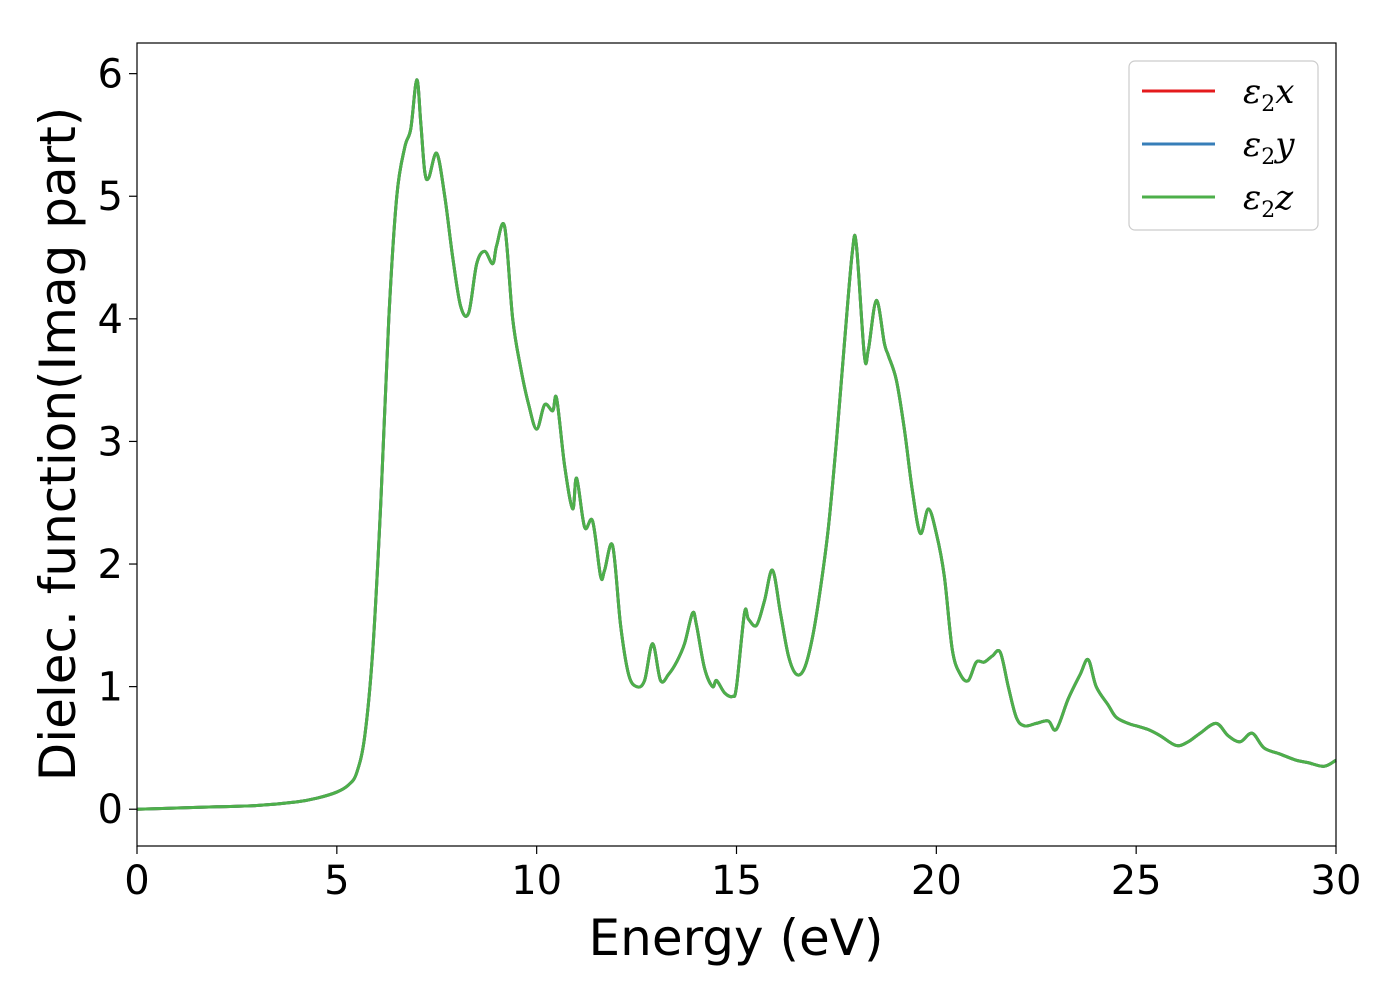 The height and width of the screenshot is (1000, 1400). I want to click on y-tick-label: 4, so click(110, 320).